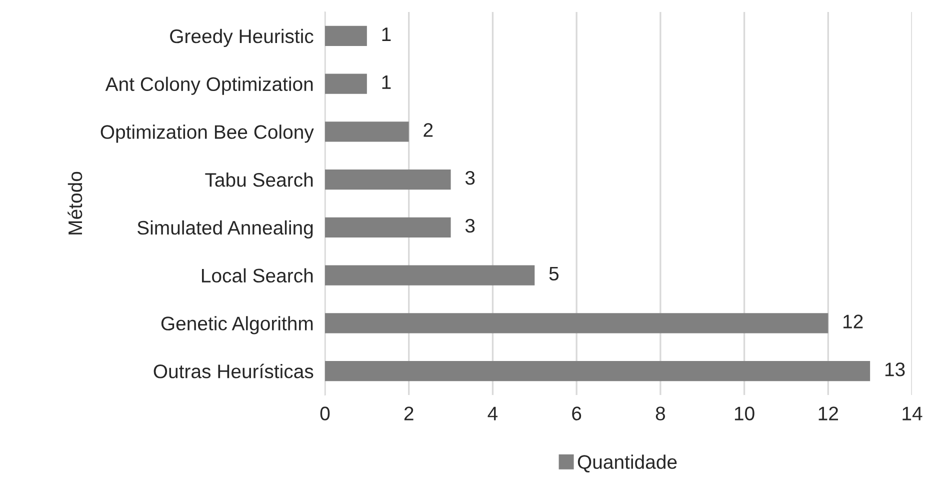 The image size is (929, 483). I want to click on y-tick-label: Greedy Heuristic, so click(242, 38).